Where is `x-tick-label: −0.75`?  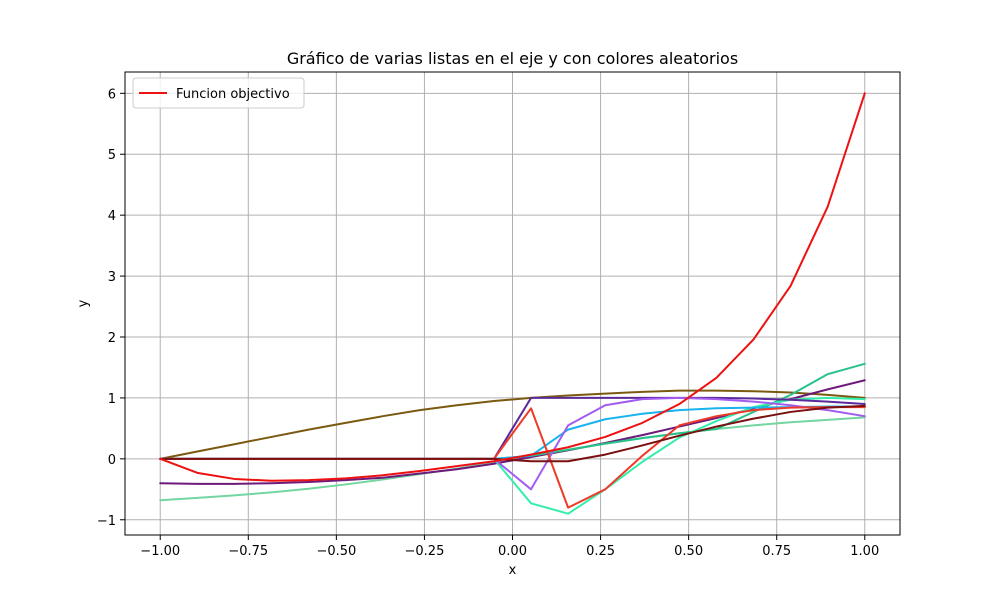 x-tick-label: −0.75 is located at coordinates (248, 551).